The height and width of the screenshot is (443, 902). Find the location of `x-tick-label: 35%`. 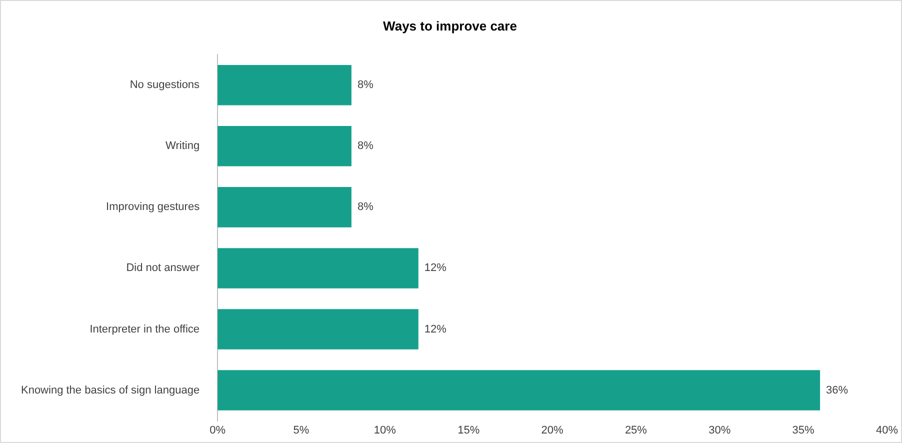

x-tick-label: 35% is located at coordinates (803, 430).